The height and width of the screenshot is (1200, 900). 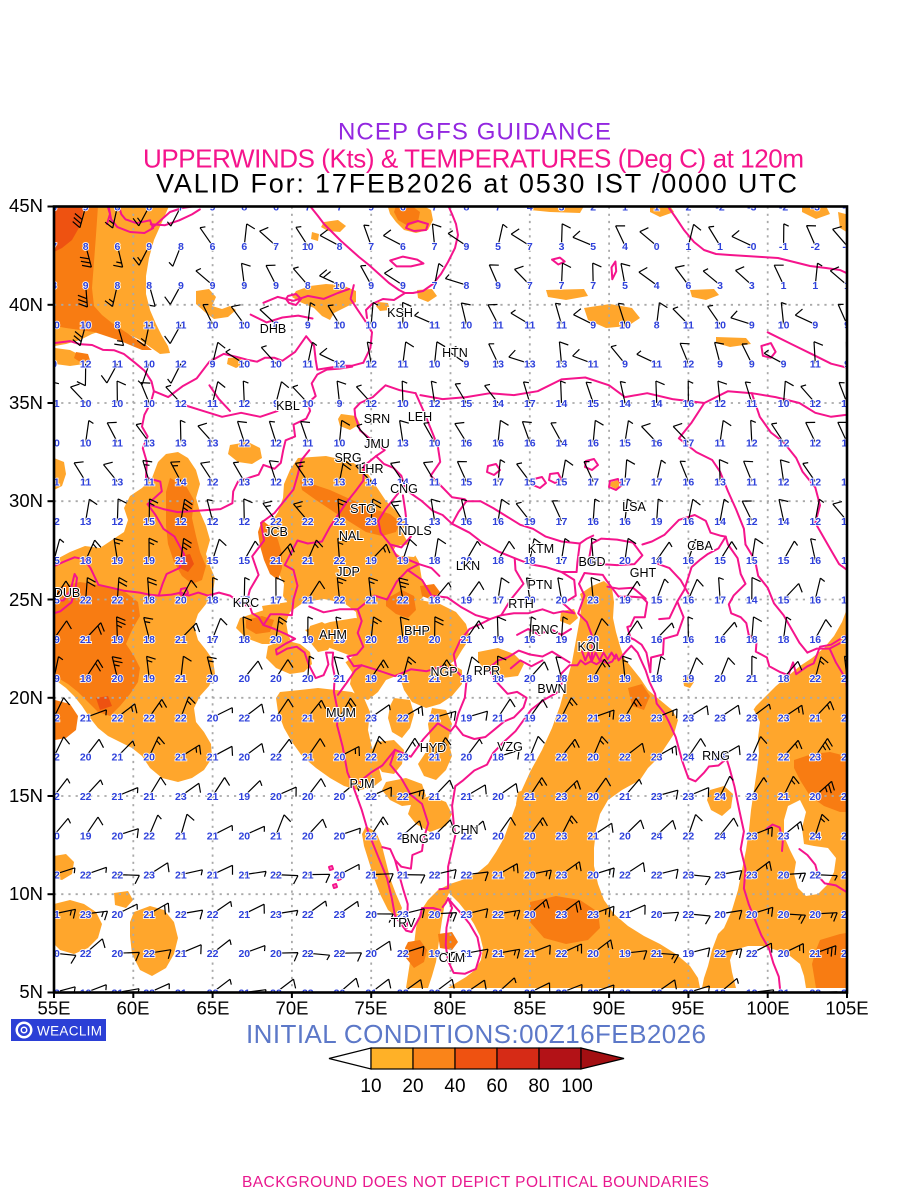 I want to click on svg-text: 100E, so click(x=767, y=1008).